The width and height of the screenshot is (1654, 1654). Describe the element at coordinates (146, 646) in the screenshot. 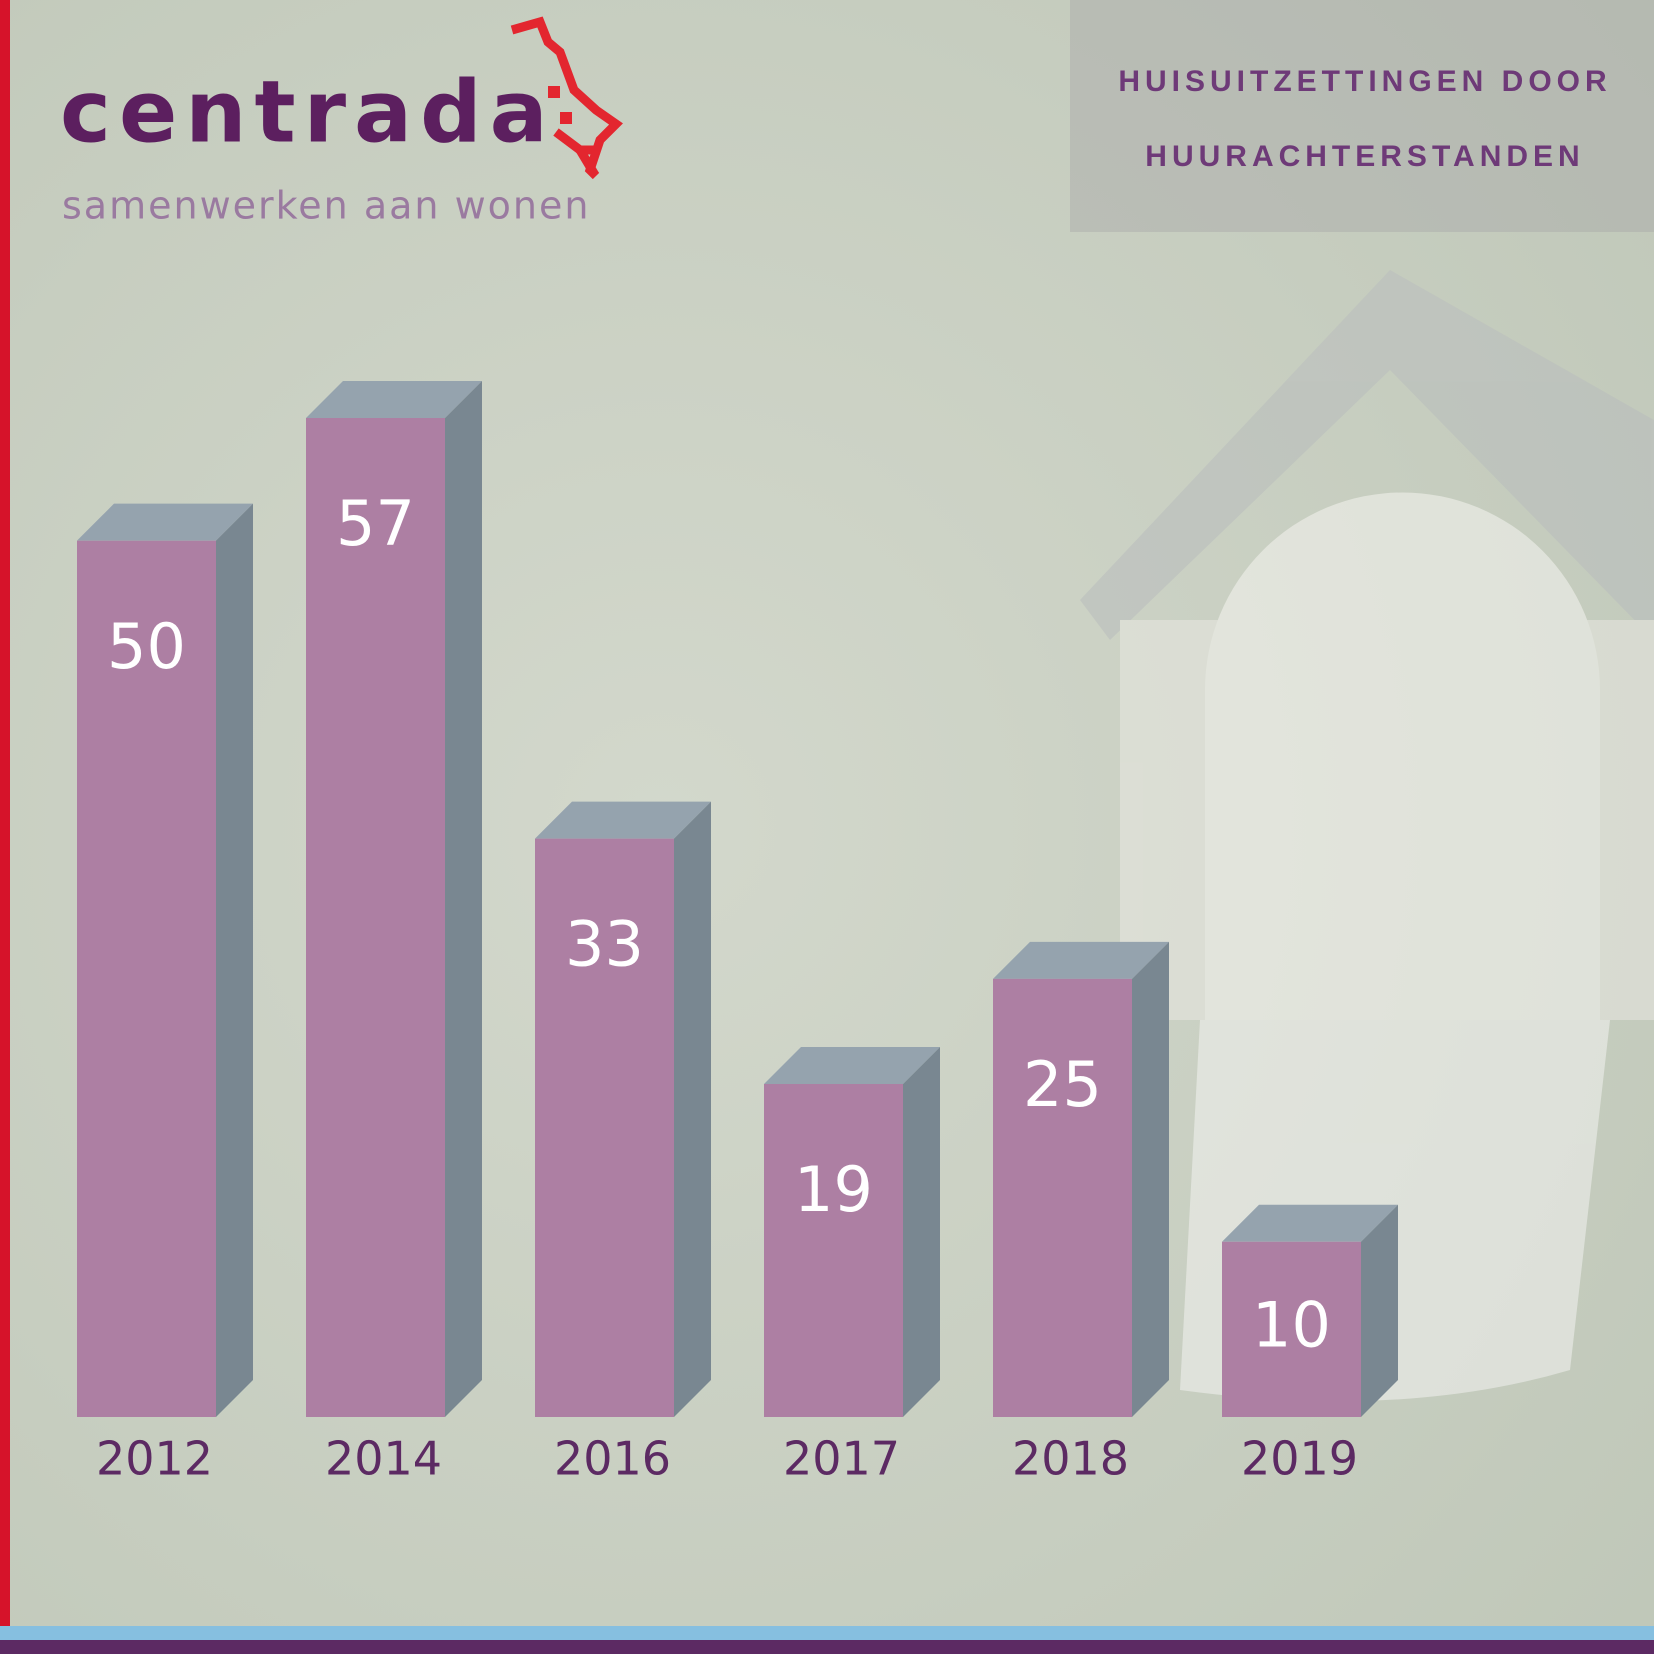

I see `value-label: 50` at that location.